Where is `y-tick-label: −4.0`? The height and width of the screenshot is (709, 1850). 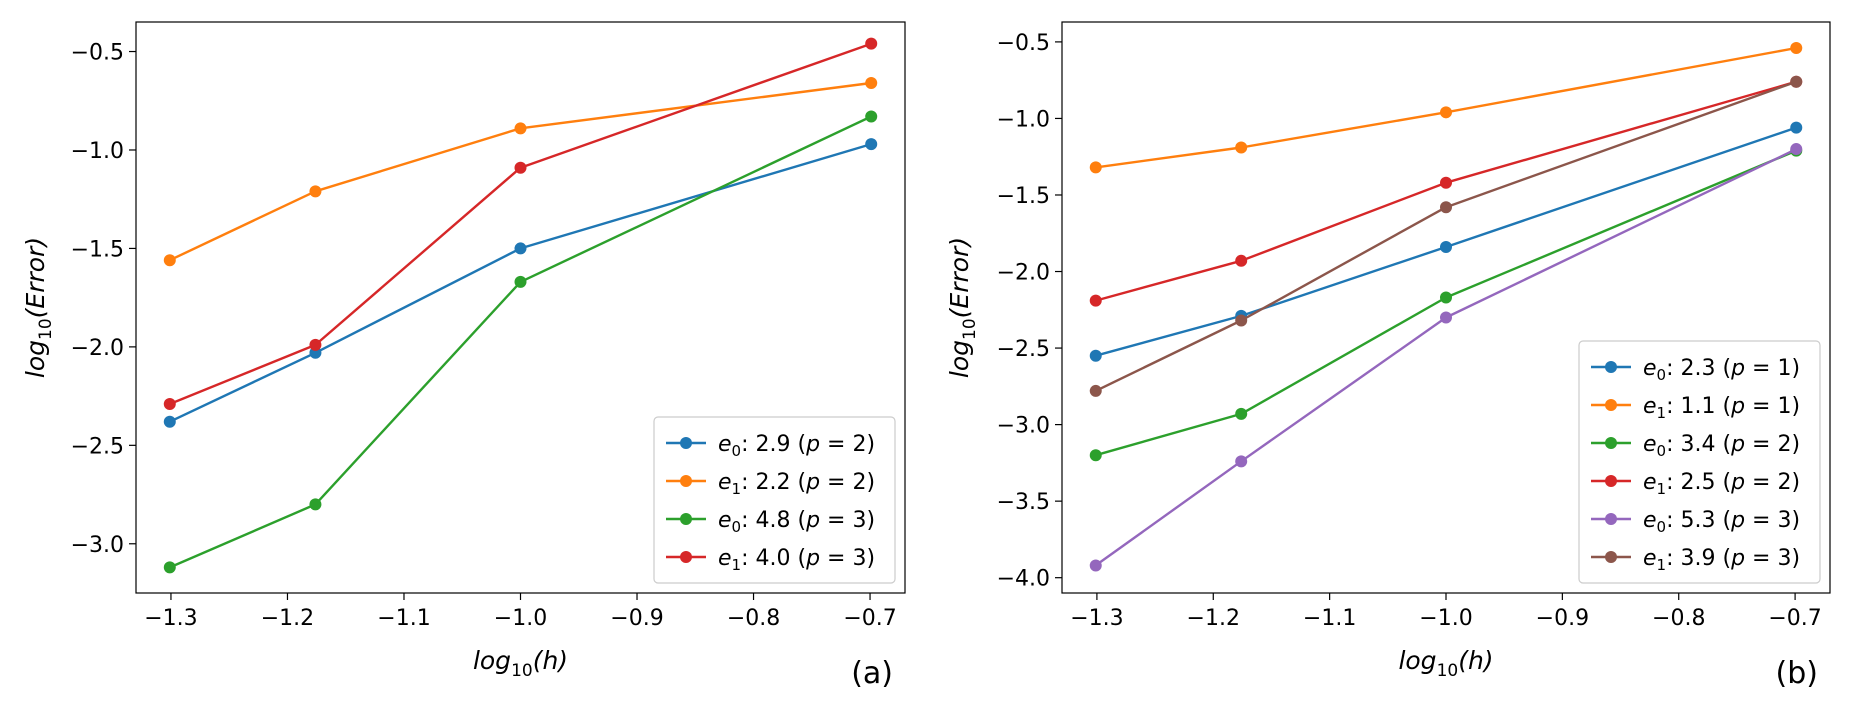 y-tick-label: −4.0 is located at coordinates (1023, 579).